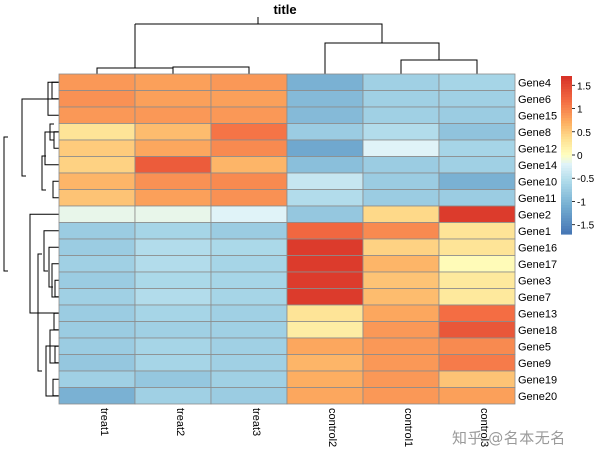 The width and height of the screenshot is (600, 463). Describe the element at coordinates (534, 232) in the screenshot. I see `row-label: Gene1` at that location.